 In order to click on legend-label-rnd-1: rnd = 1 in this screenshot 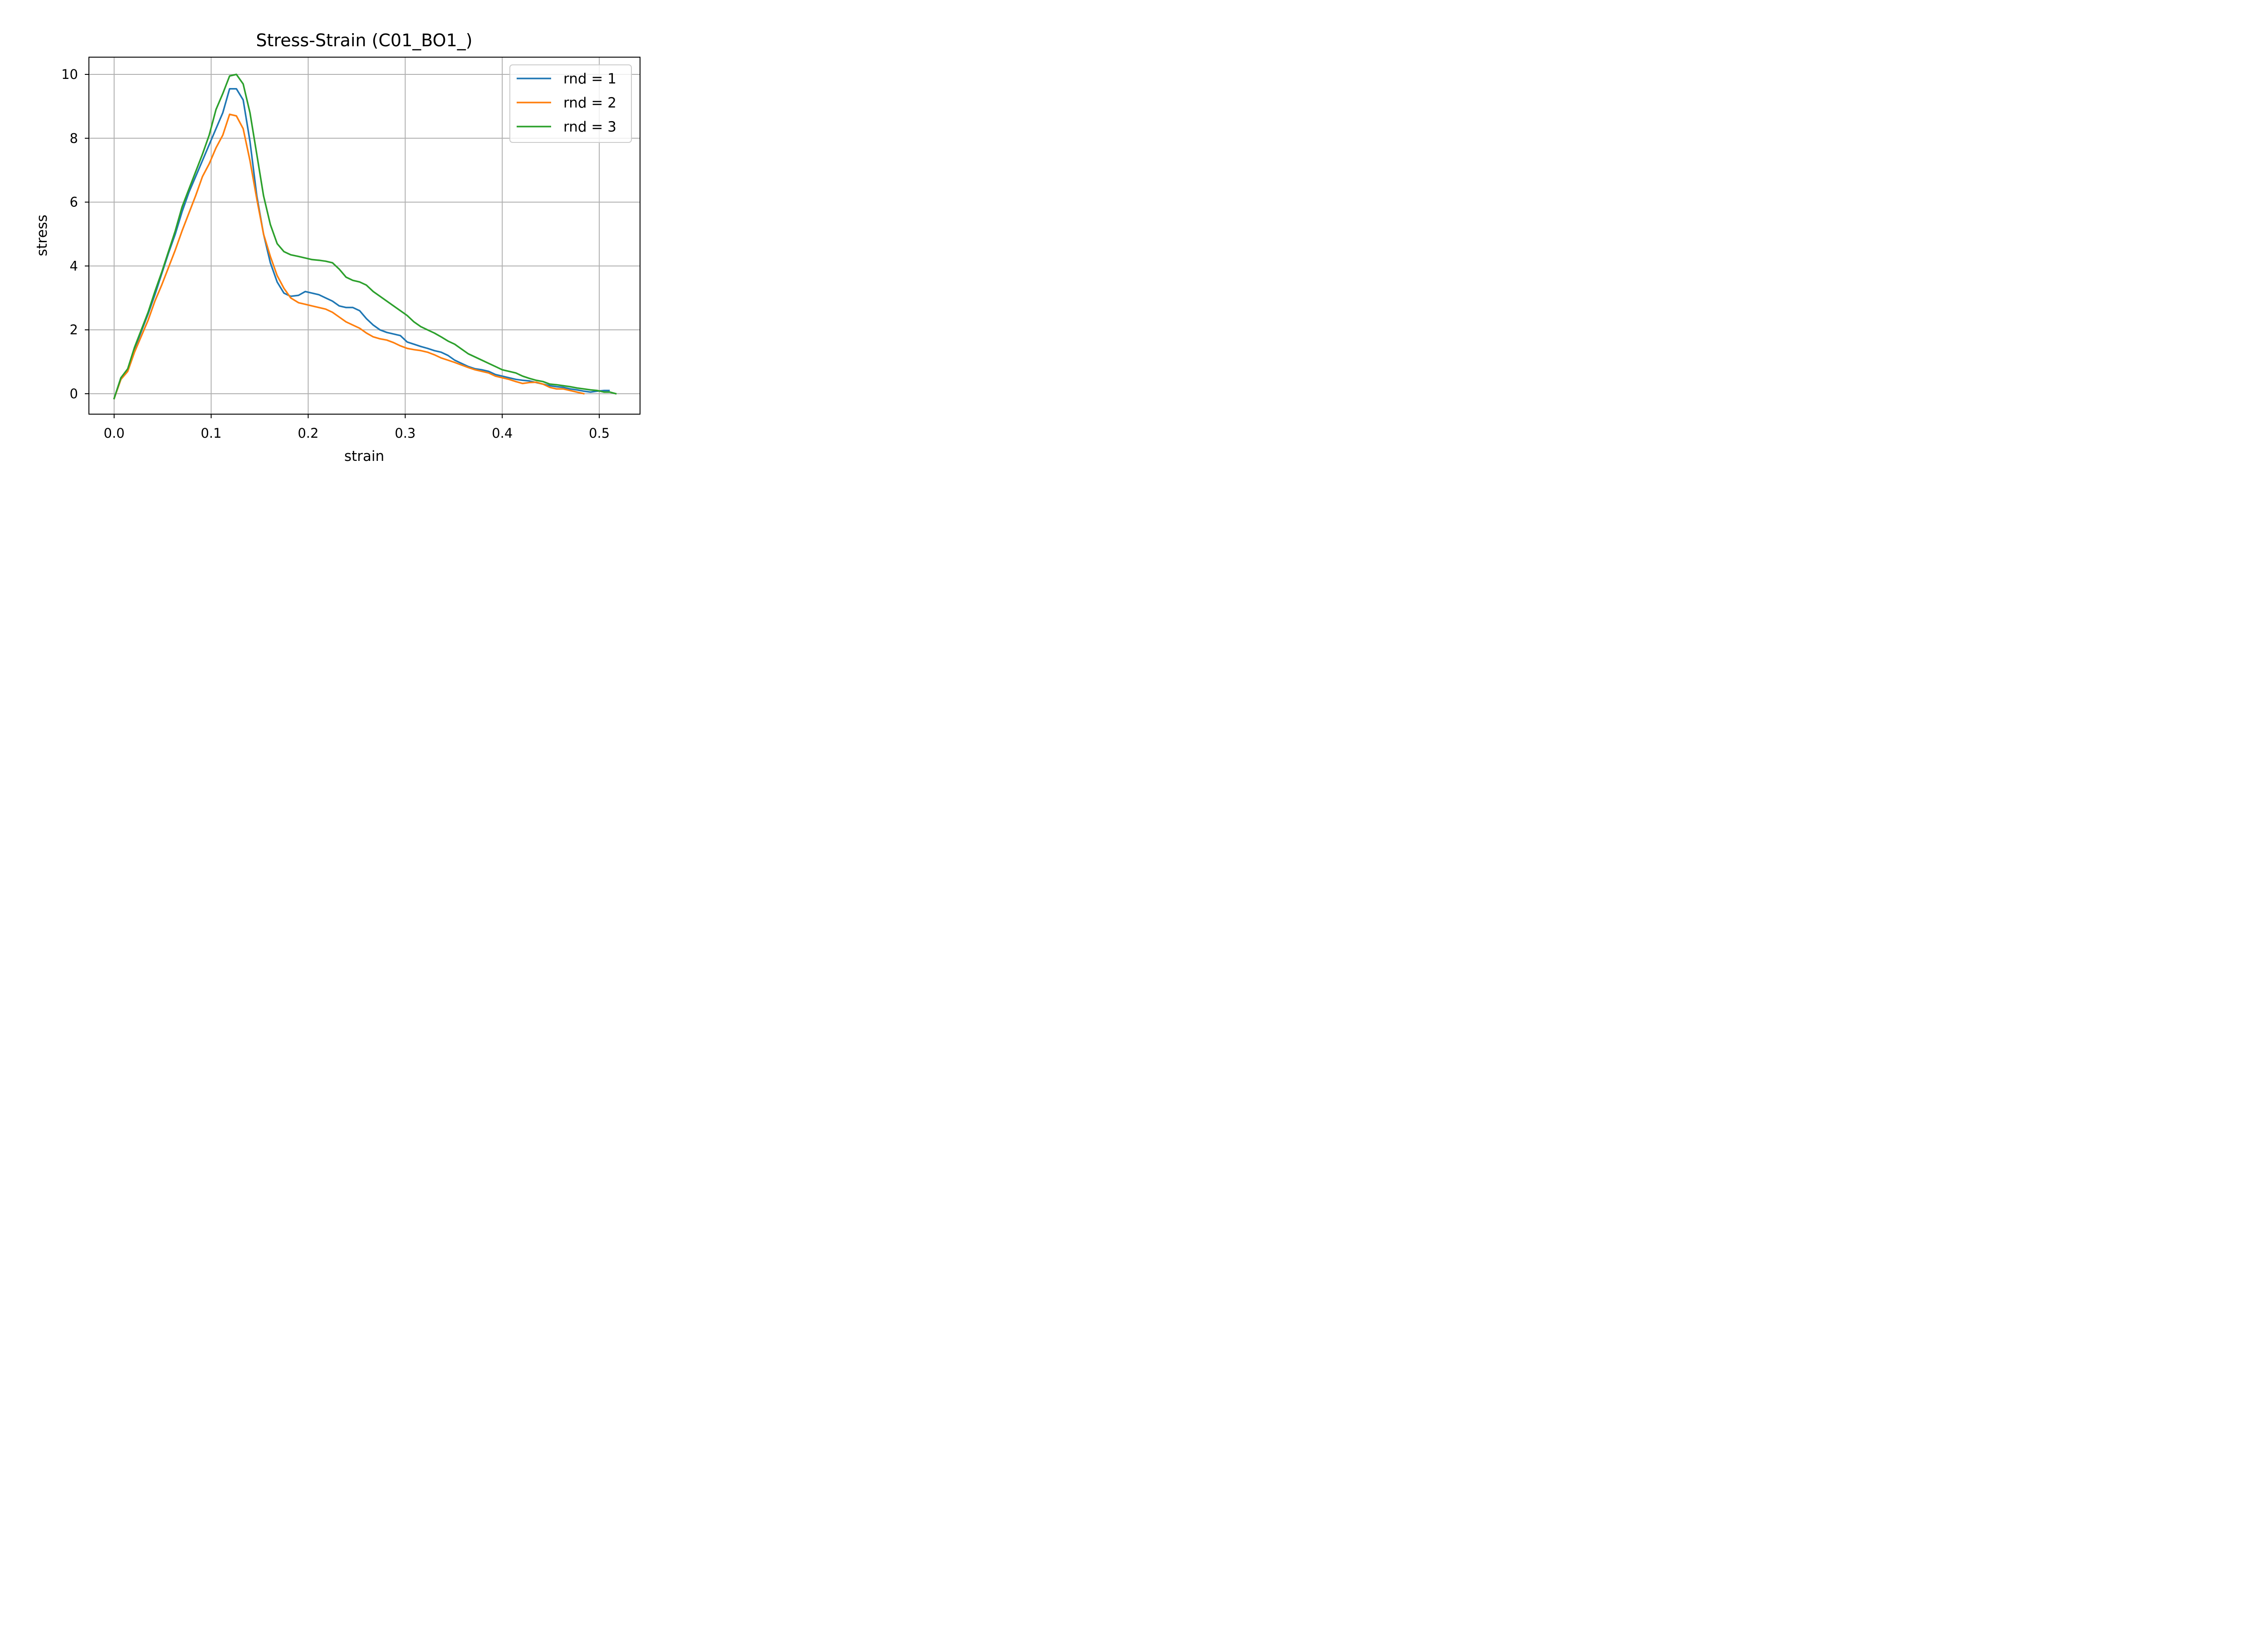, I will do `click(589, 79)`.